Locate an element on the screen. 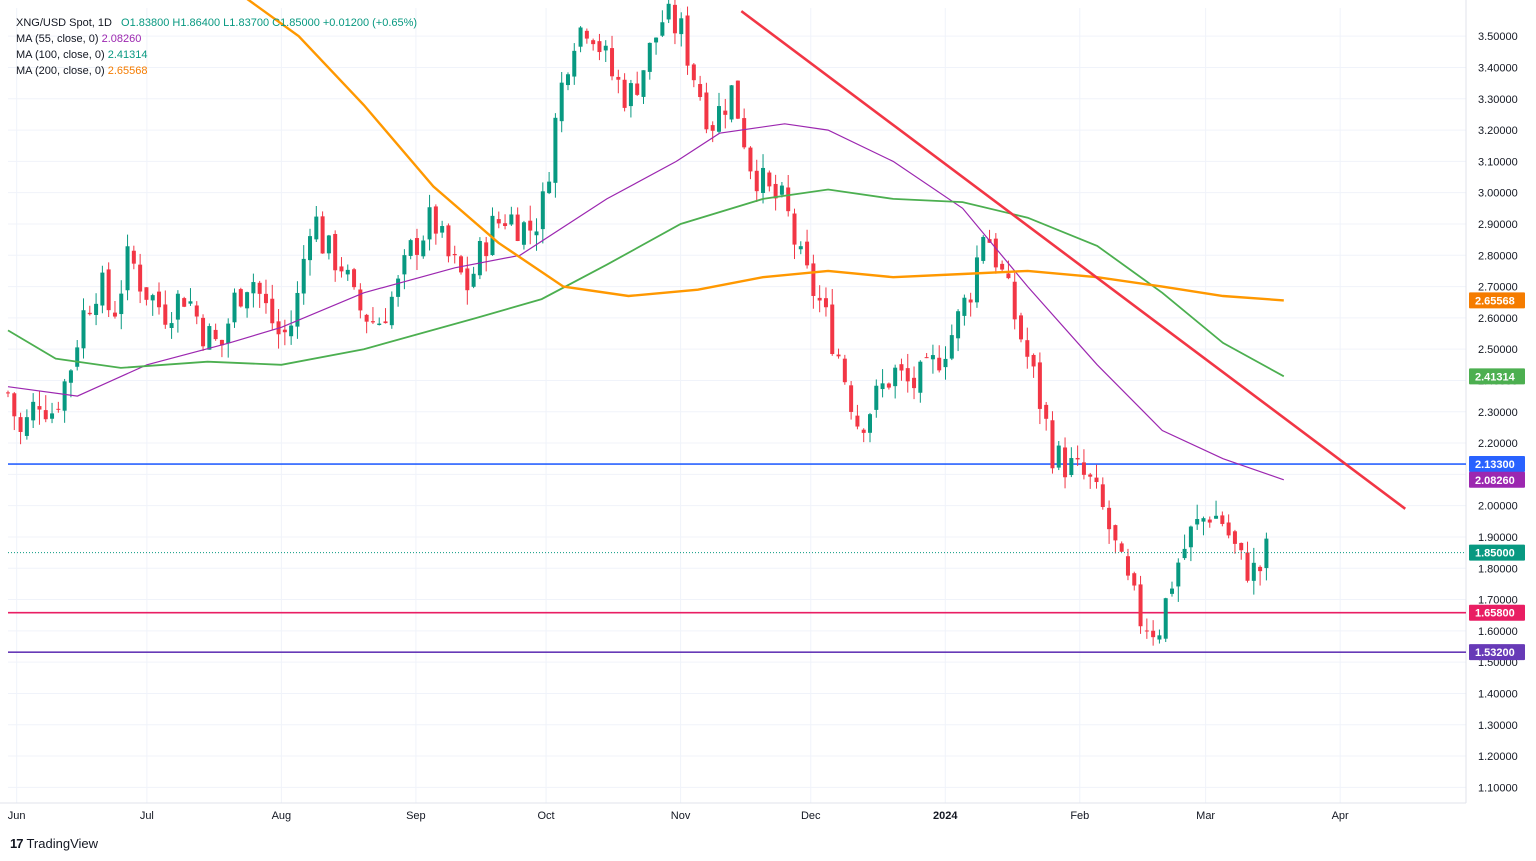 This screenshot has height=861, width=1536. price-tick-label: 2.20000 is located at coordinates (1498, 444).